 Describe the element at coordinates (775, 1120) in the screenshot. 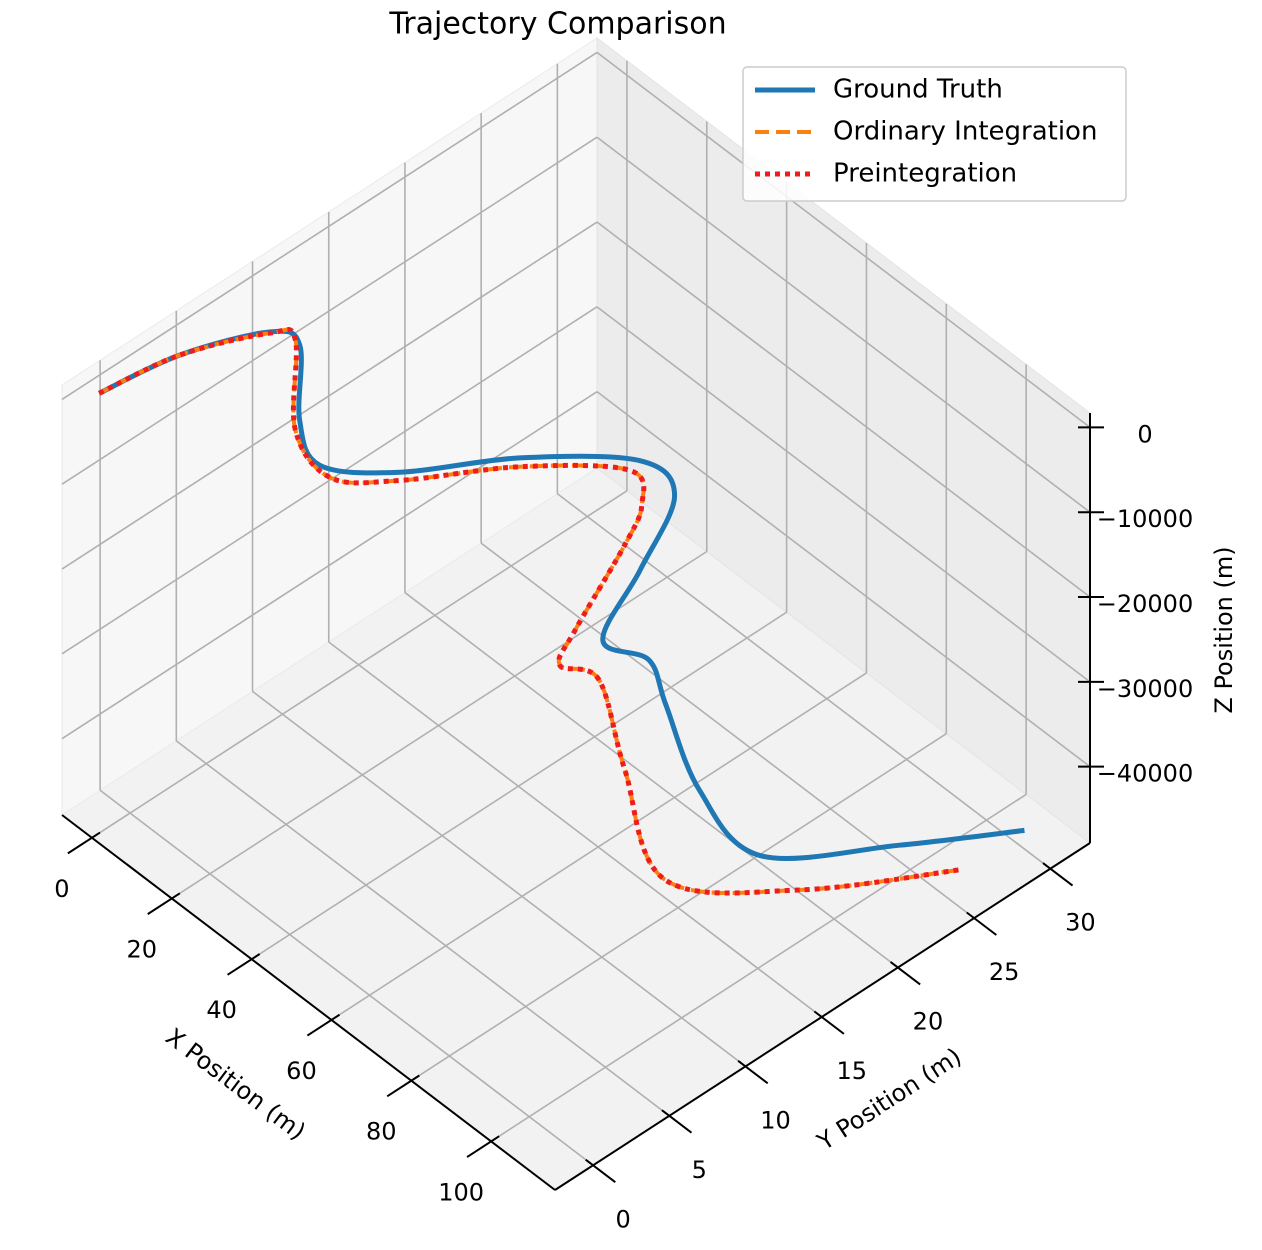

I see `y-tick-label: 10` at that location.